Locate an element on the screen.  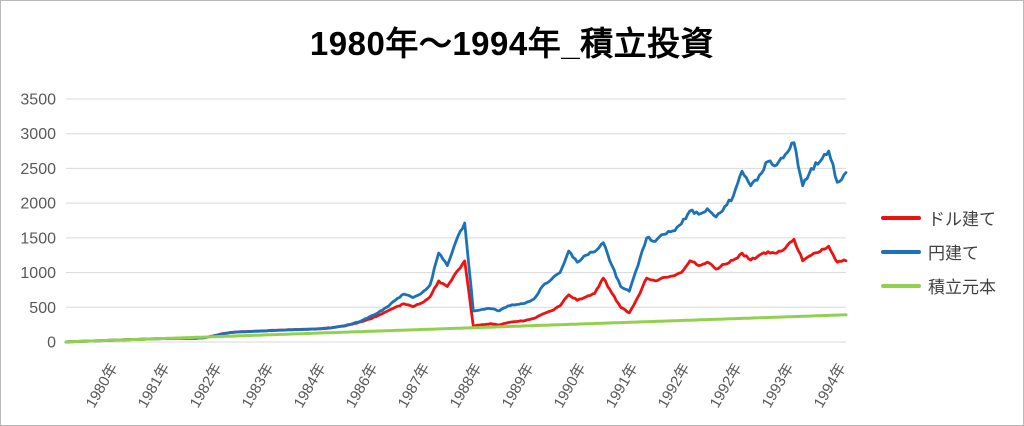
y-axis-tick-label: 1000 is located at coordinates (38, 273).